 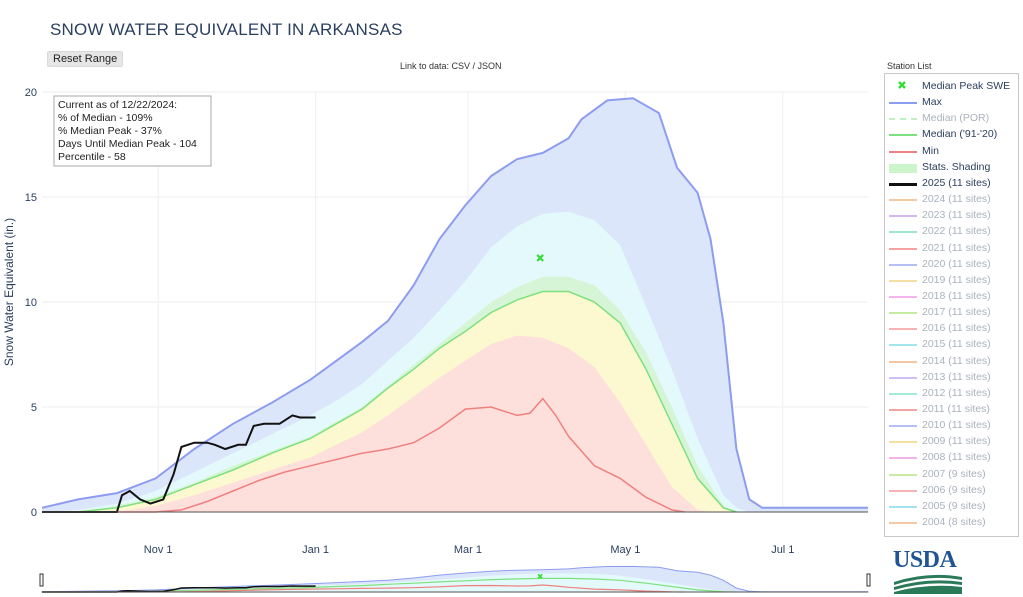 What do you see at coordinates (158, 550) in the screenshot?
I see `x-tick-label: Nov 1` at bounding box center [158, 550].